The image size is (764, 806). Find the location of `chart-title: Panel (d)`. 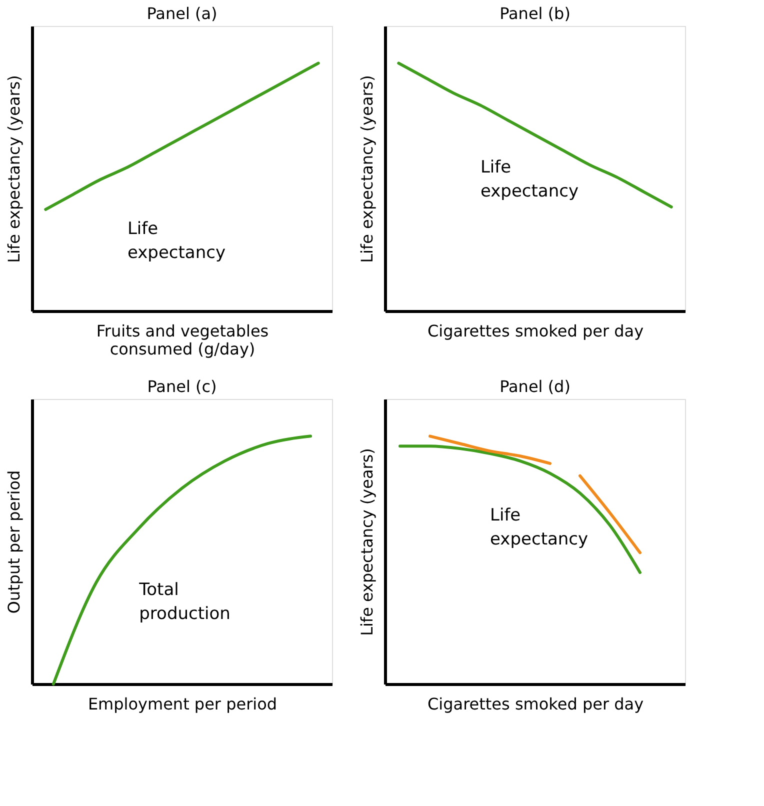

chart-title: Panel (d) is located at coordinates (535, 386).